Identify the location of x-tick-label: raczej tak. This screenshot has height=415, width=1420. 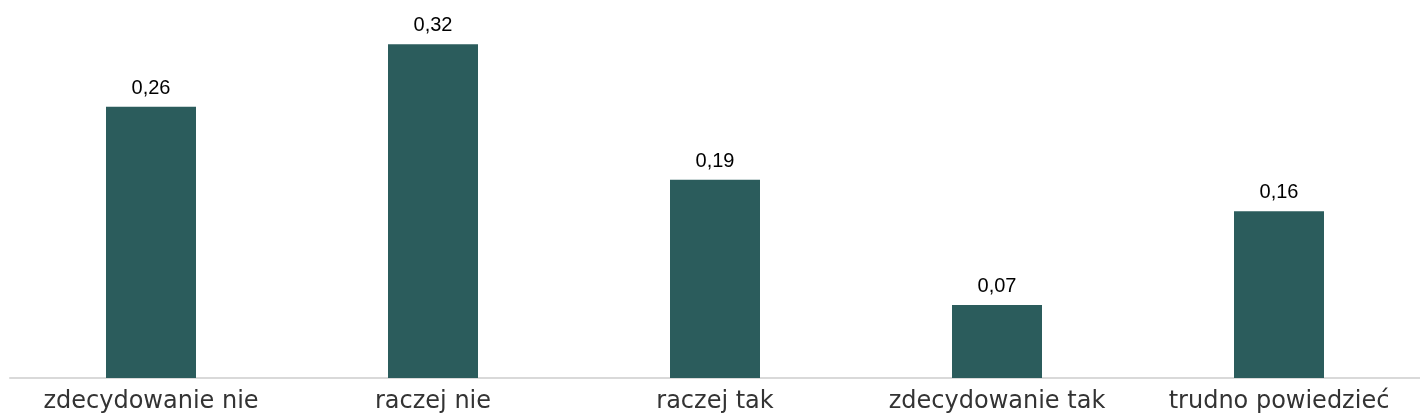
(715, 400).